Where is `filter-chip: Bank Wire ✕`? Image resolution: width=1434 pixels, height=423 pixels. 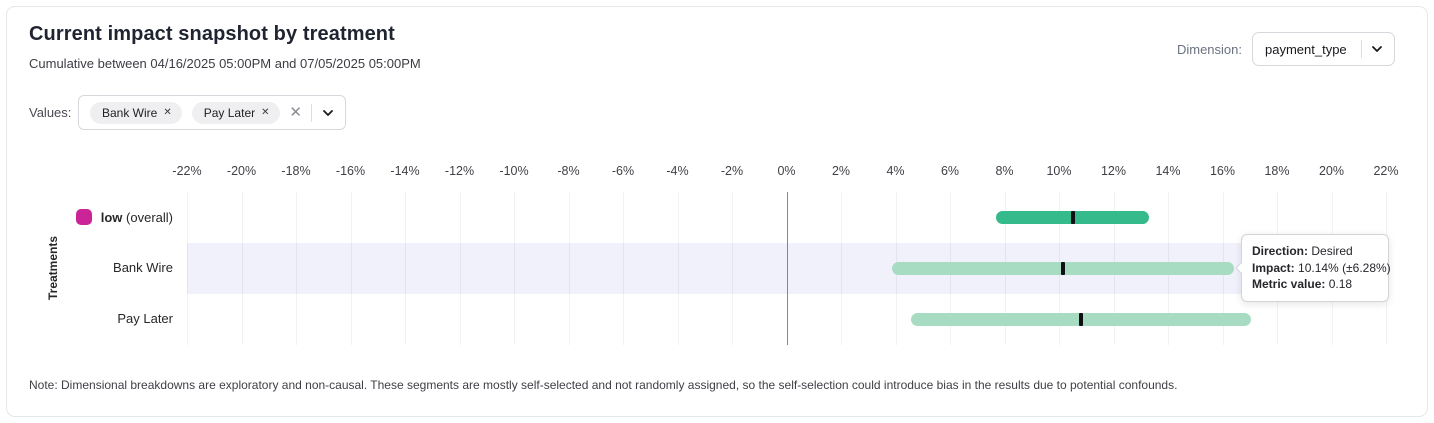 filter-chip: Bank Wire ✕ is located at coordinates (136, 112).